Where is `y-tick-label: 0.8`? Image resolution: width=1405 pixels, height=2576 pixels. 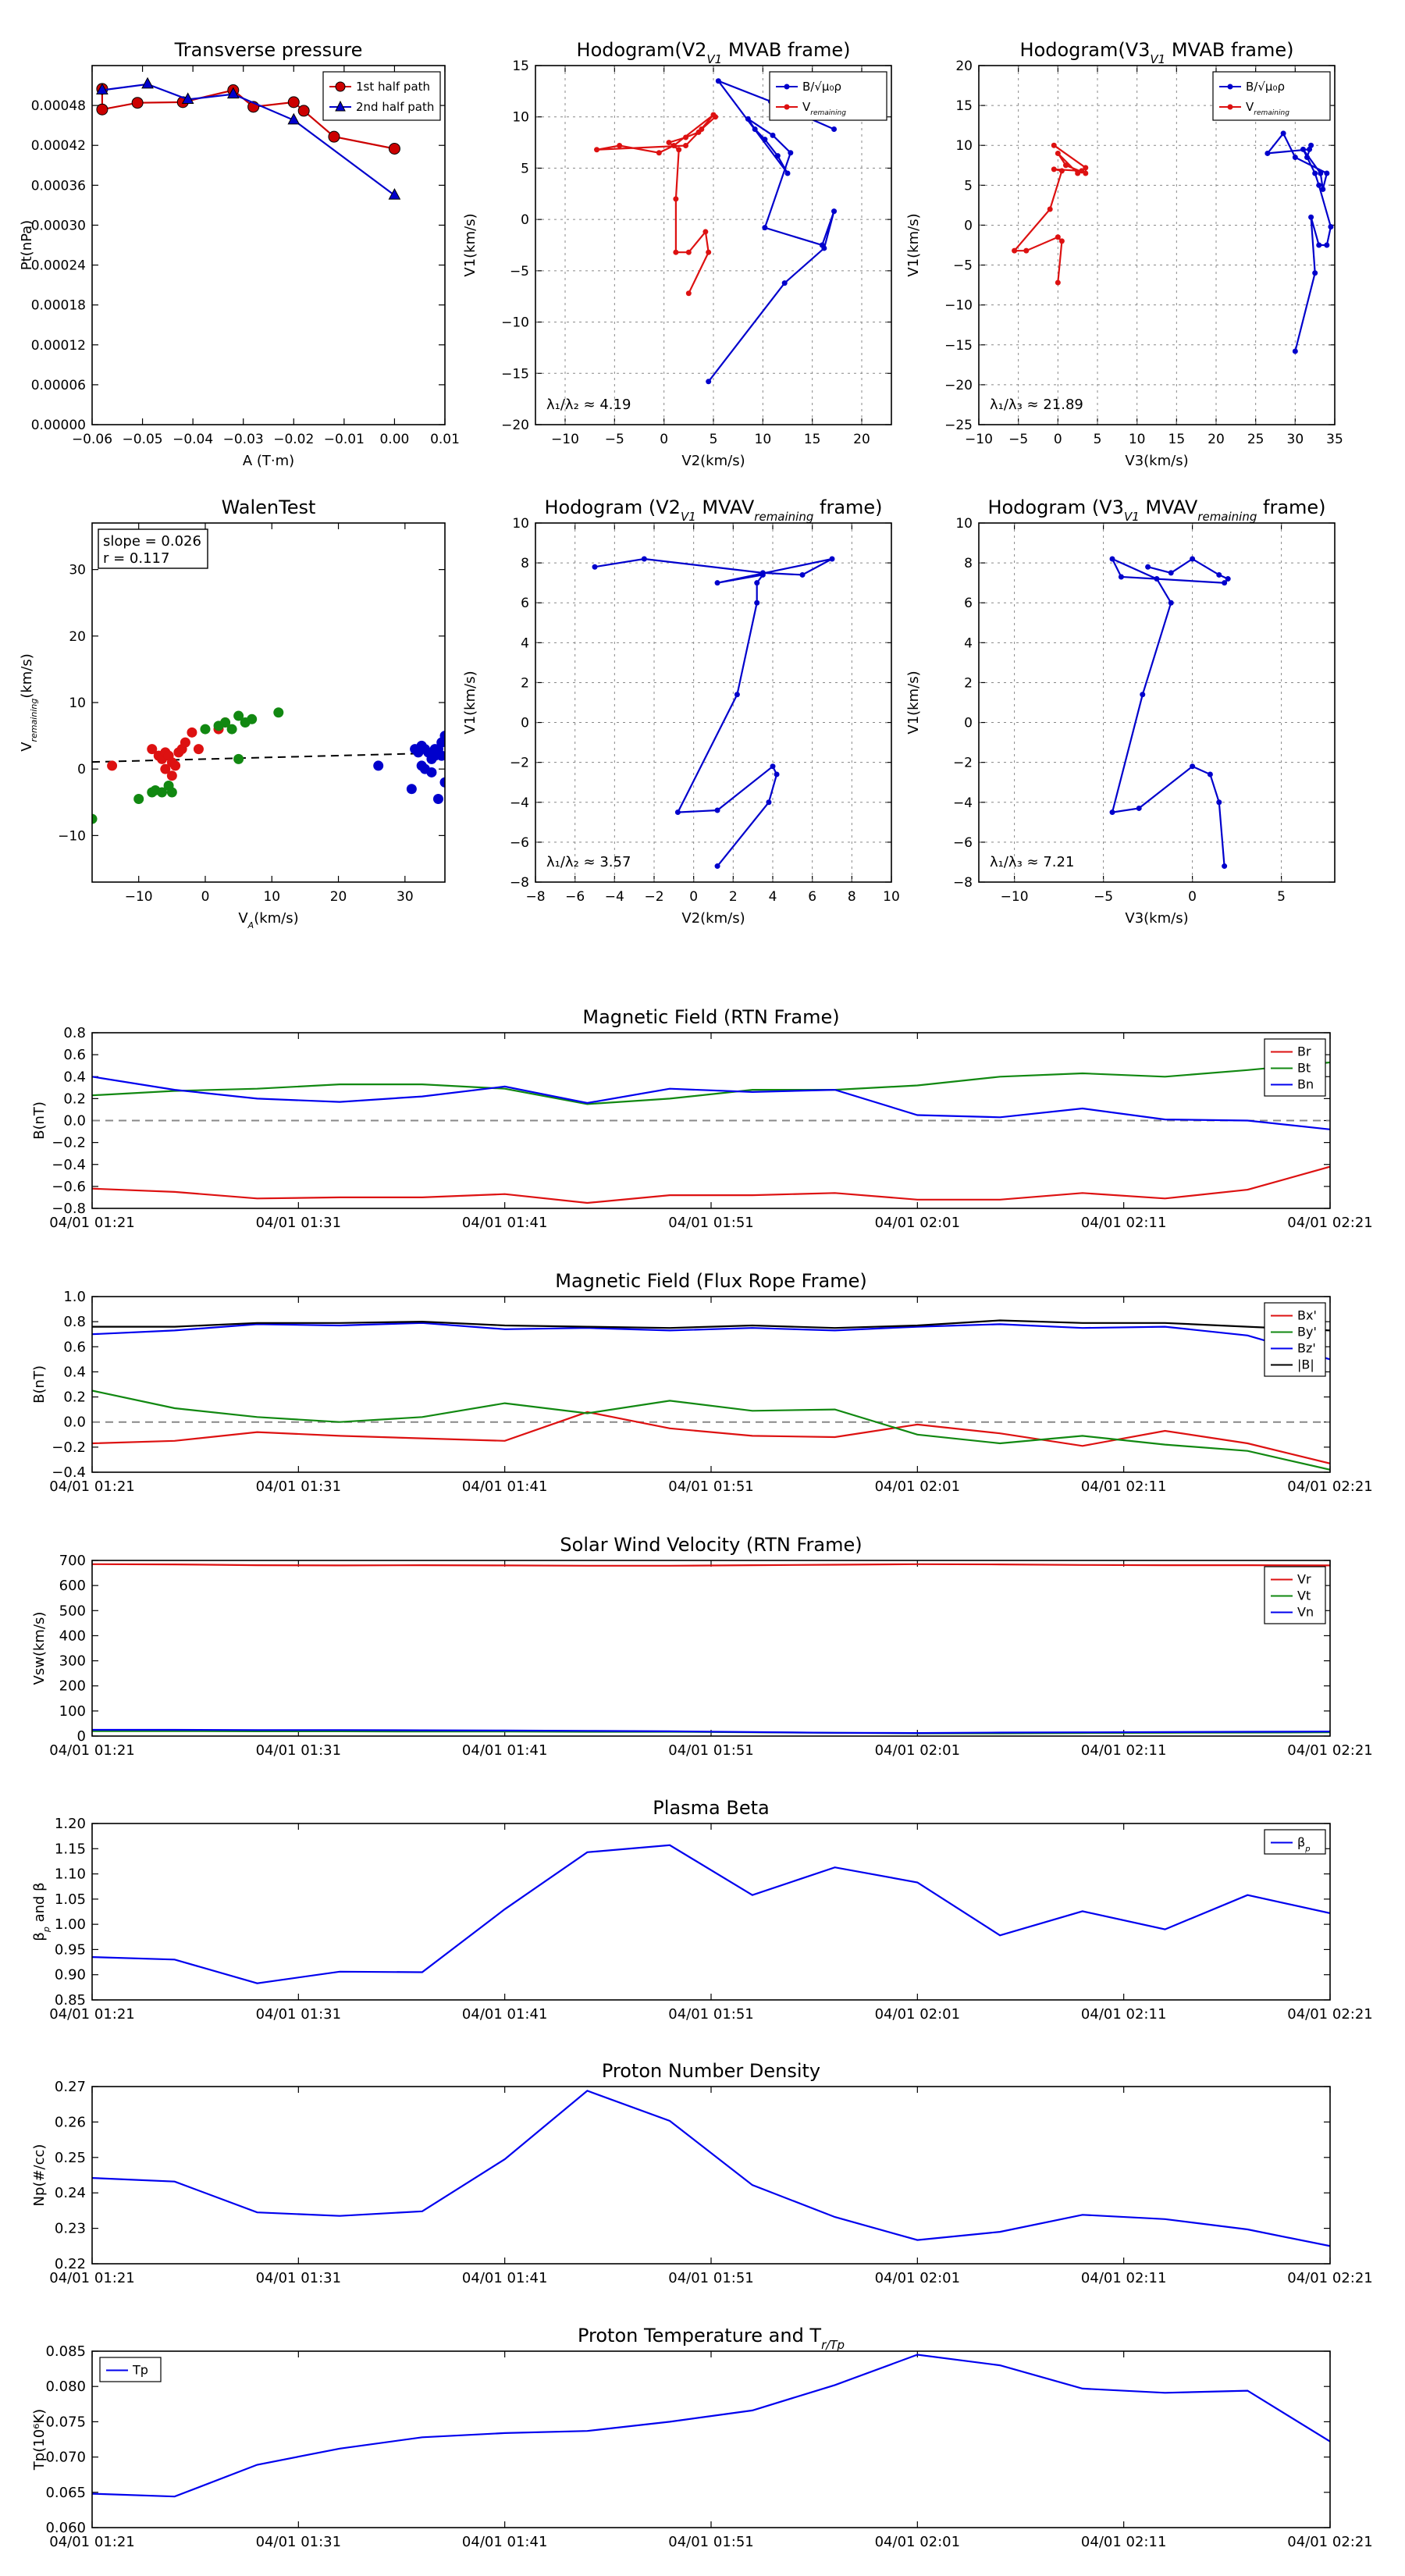 y-tick-label: 0.8 is located at coordinates (74, 1322).